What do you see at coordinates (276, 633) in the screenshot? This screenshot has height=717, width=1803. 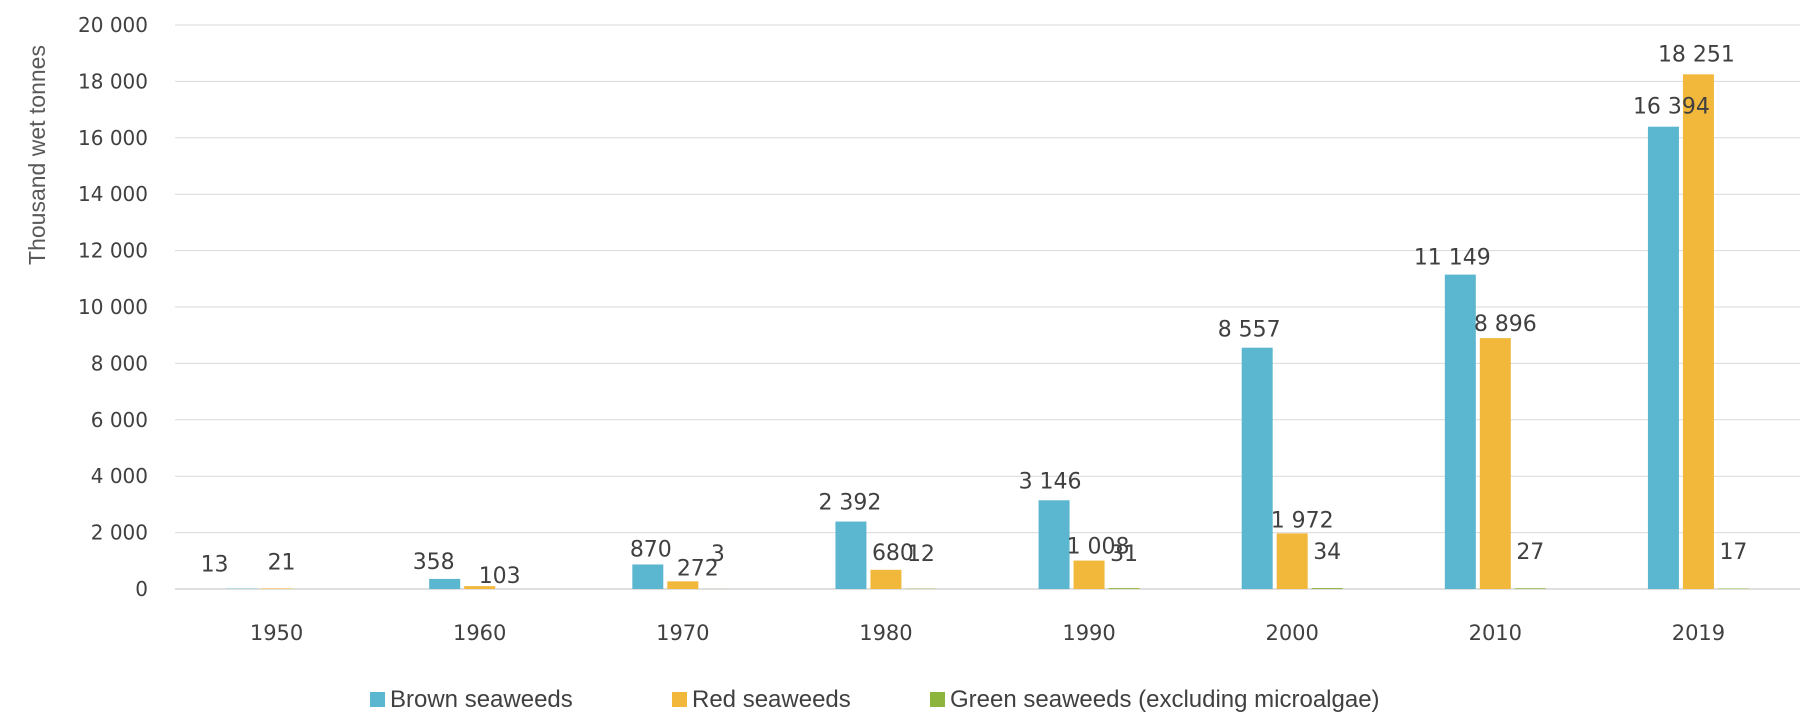 I see `x-tick-label: 1950` at bounding box center [276, 633].